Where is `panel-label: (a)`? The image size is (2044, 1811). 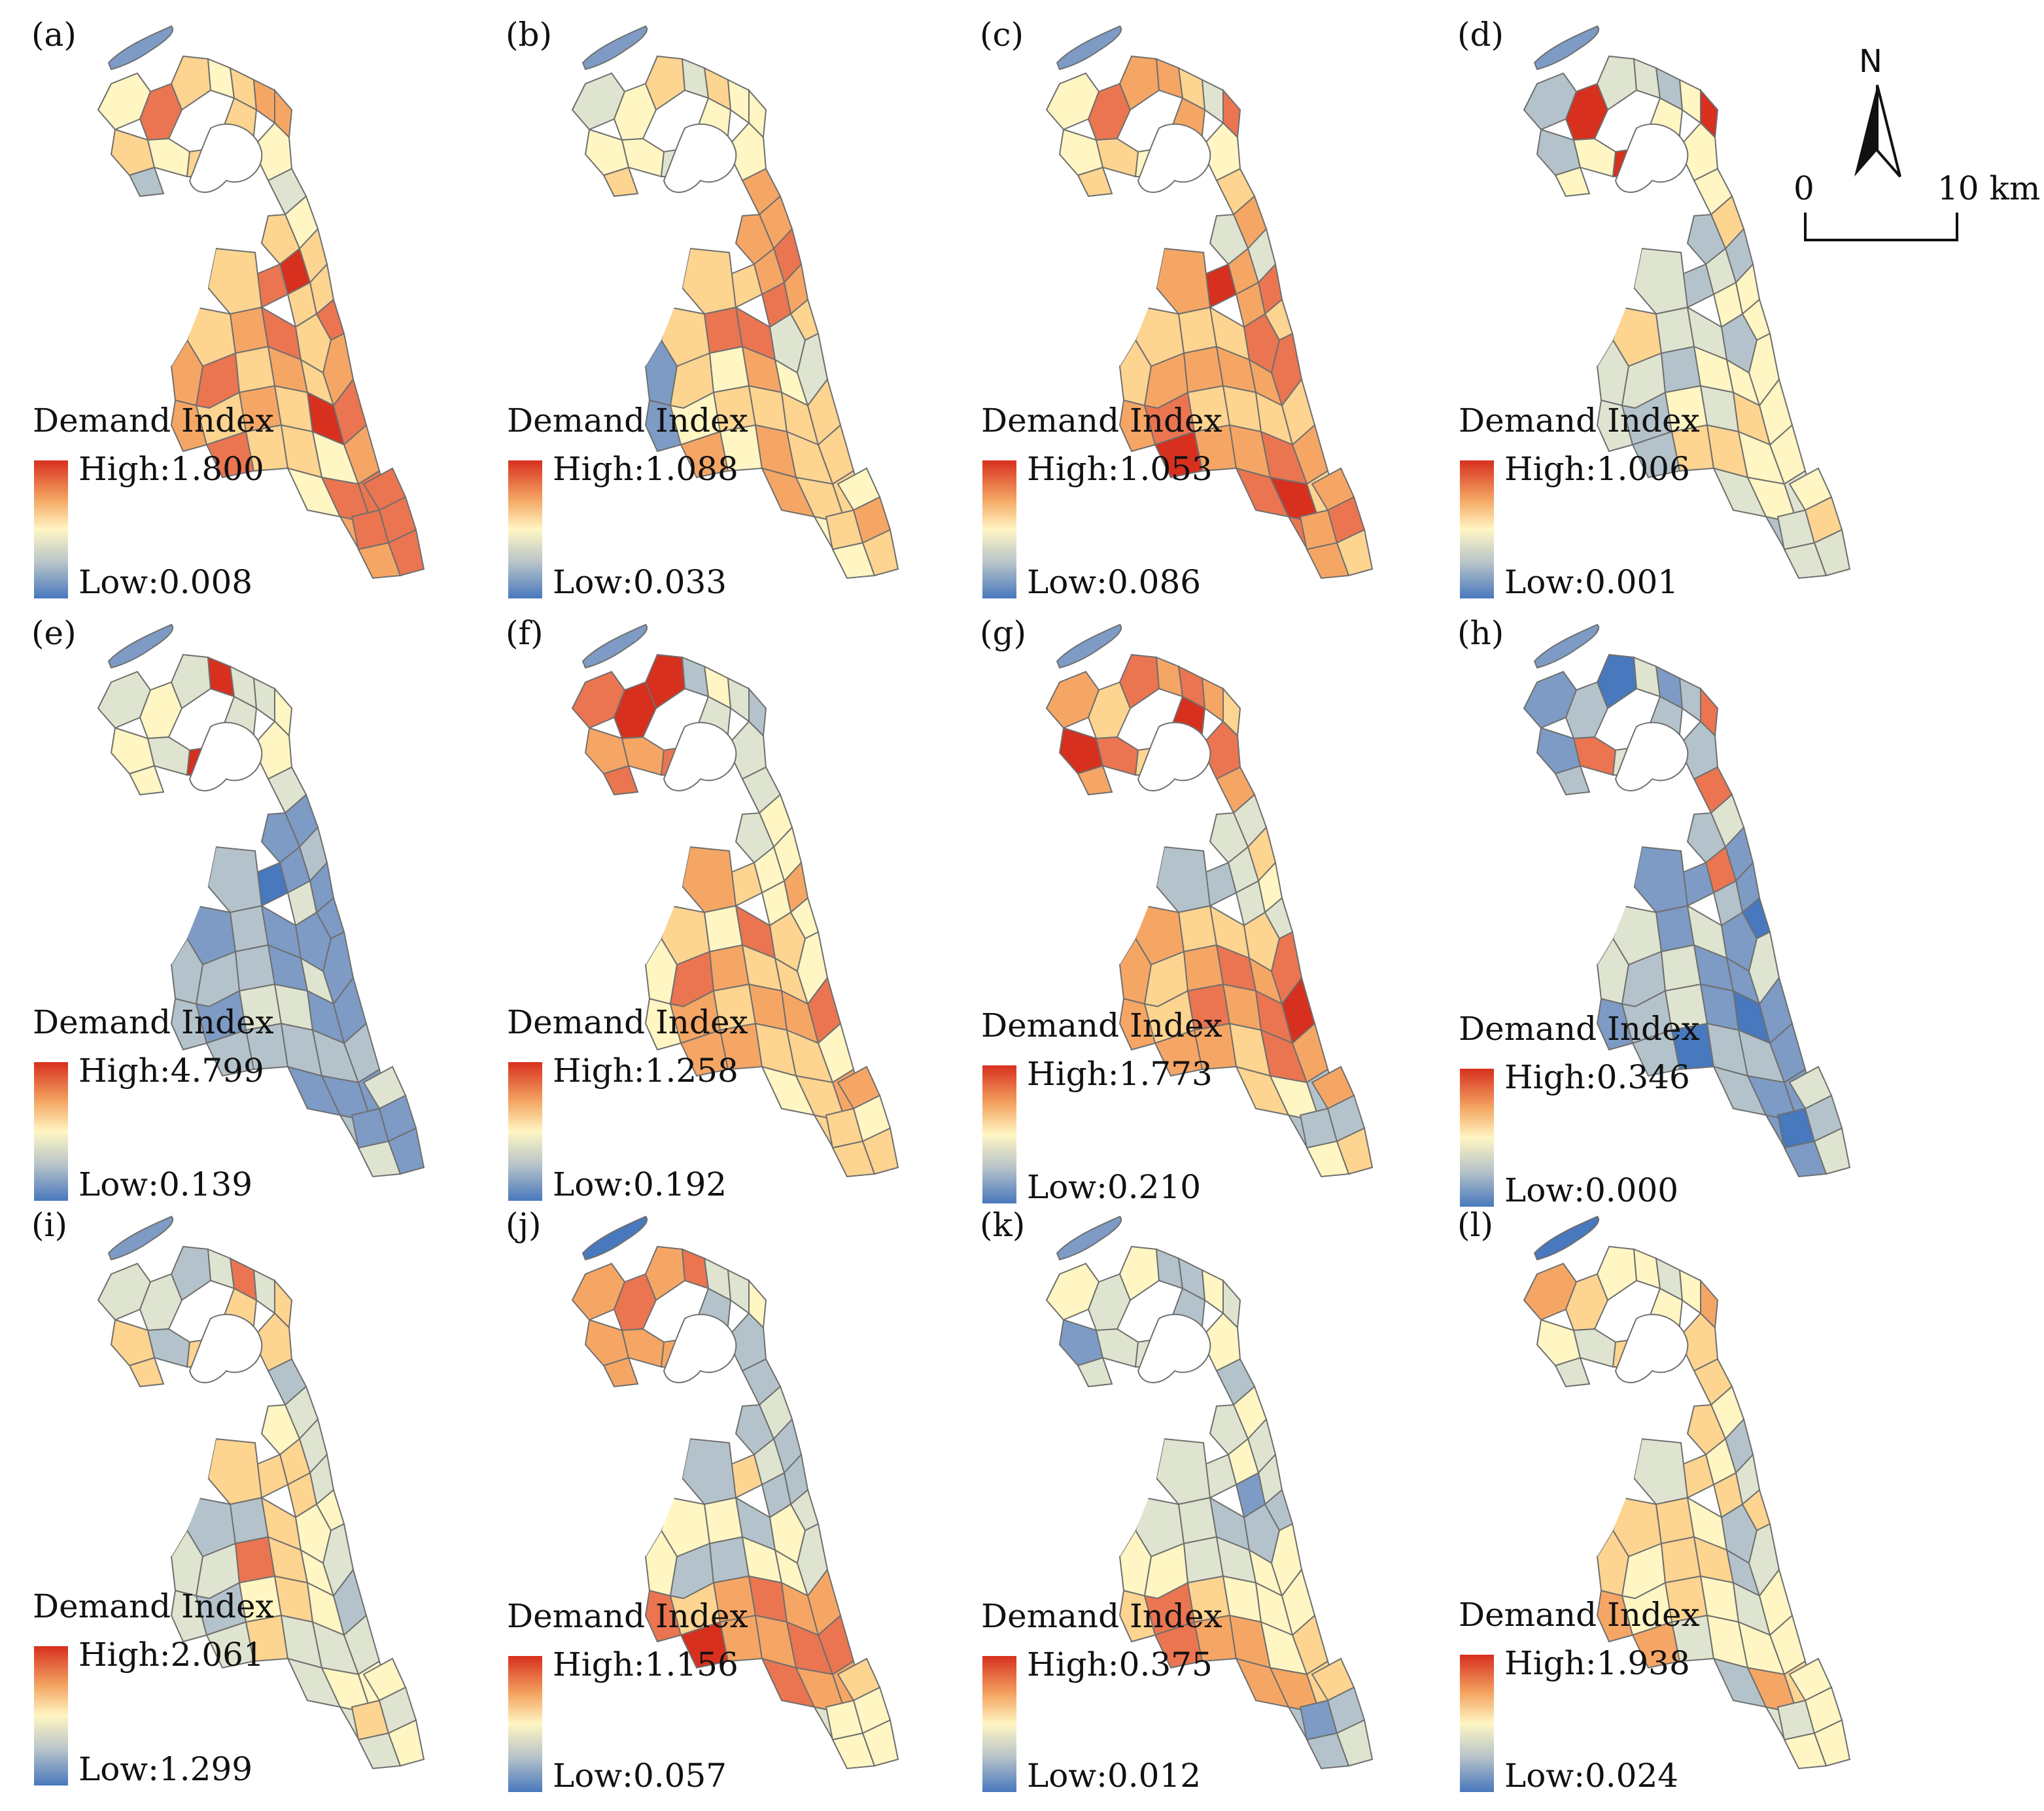
panel-label: (a) is located at coordinates (54, 35).